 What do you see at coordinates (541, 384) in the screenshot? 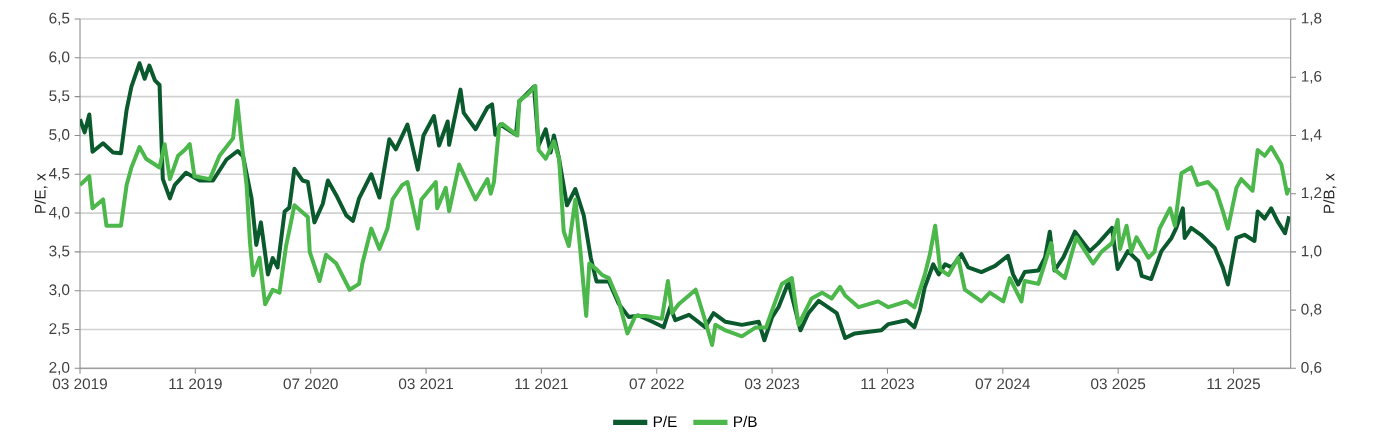
I see `x-tick-label: 11 2021` at bounding box center [541, 384].